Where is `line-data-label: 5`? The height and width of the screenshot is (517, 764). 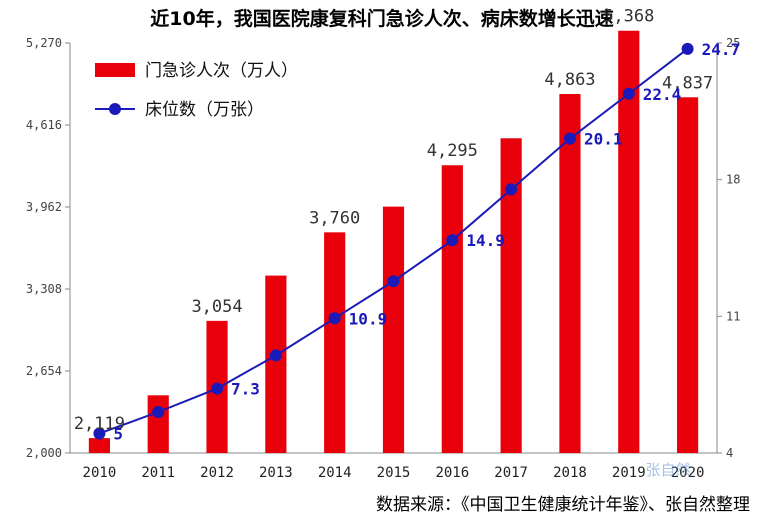
line-data-label: 5 is located at coordinates (118, 433).